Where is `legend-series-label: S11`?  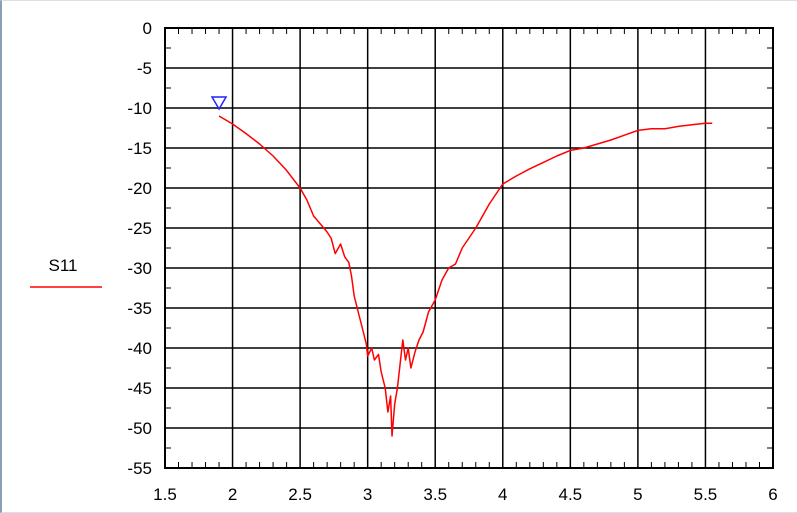
legend-series-label: S11 is located at coordinates (63, 265).